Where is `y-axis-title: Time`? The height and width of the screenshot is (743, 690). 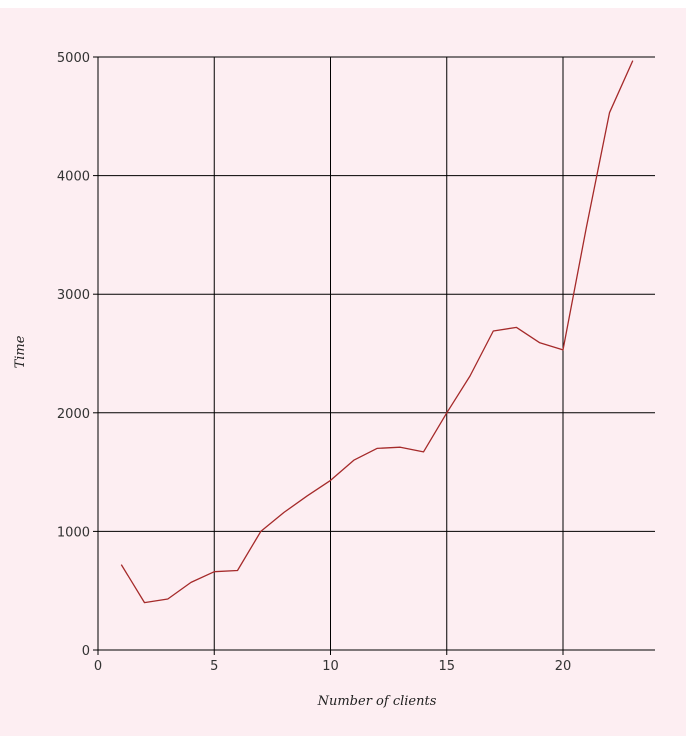
y-axis-title: Time is located at coordinates (20, 351).